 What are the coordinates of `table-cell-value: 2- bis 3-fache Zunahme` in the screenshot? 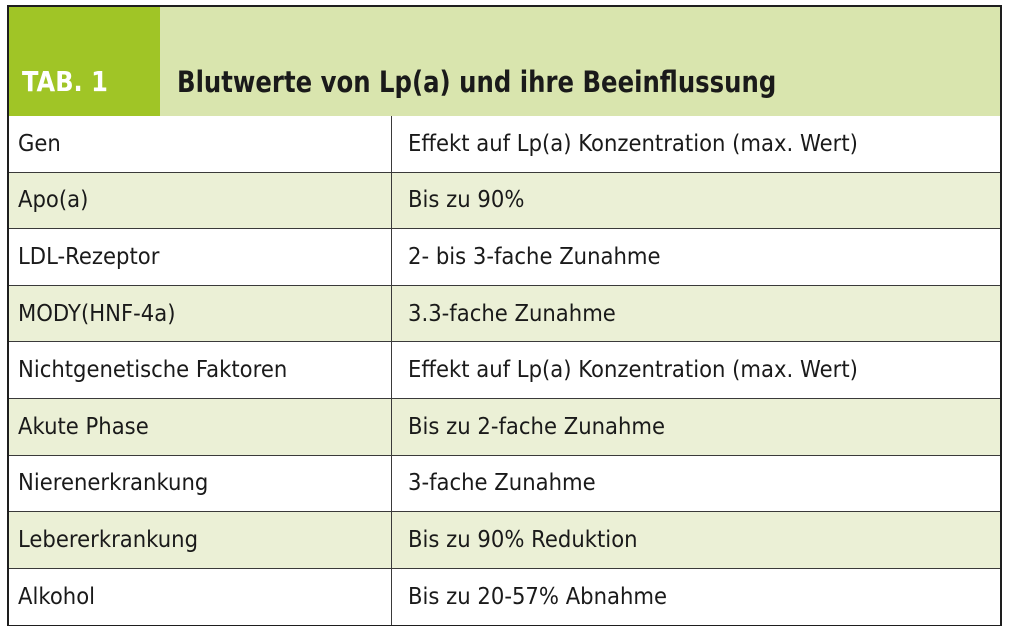 It's located at (534, 256).